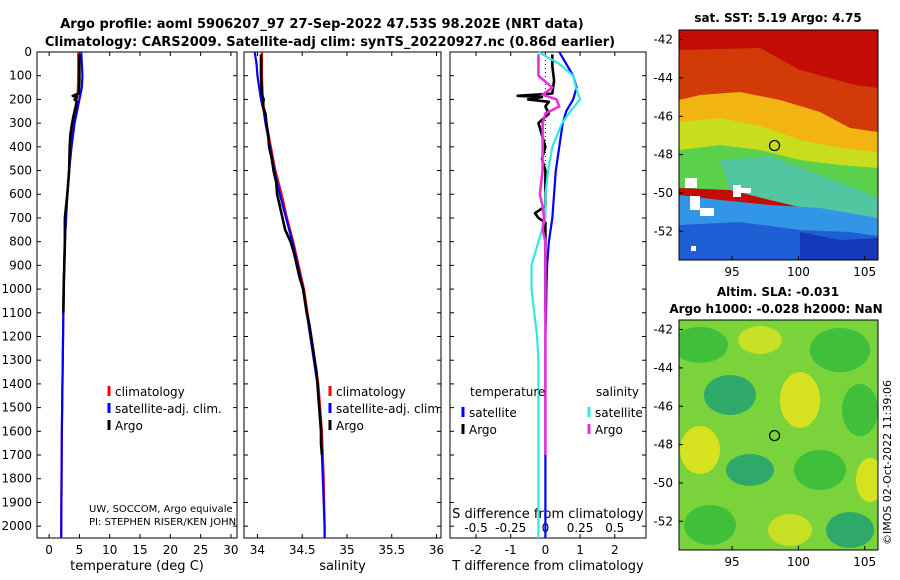 This screenshot has width=900, height=580. Describe the element at coordinates (16, 384) in the screenshot. I see `y-tick-label: 1400` at that location.